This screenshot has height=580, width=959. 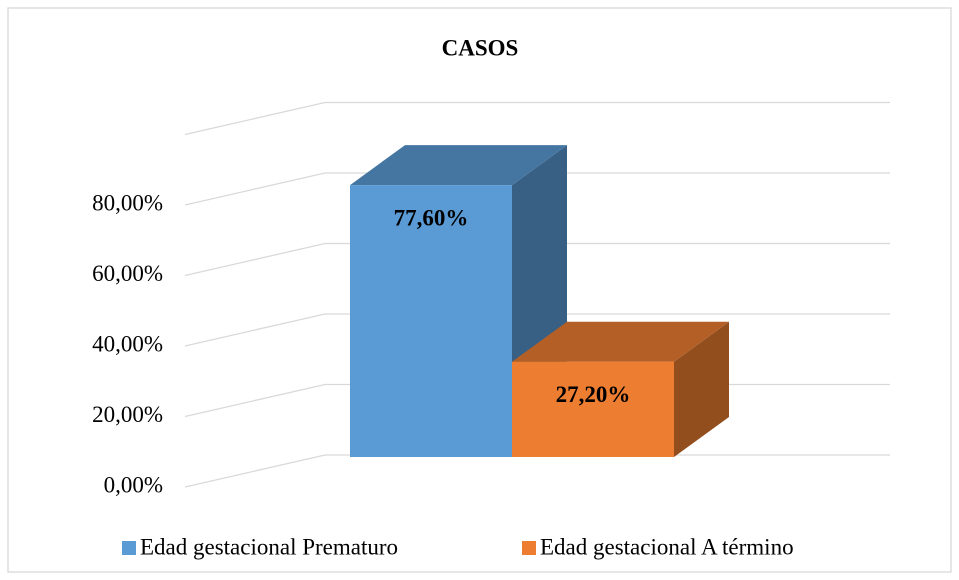 I want to click on y-tick-label: 80,00%, so click(x=127, y=202).